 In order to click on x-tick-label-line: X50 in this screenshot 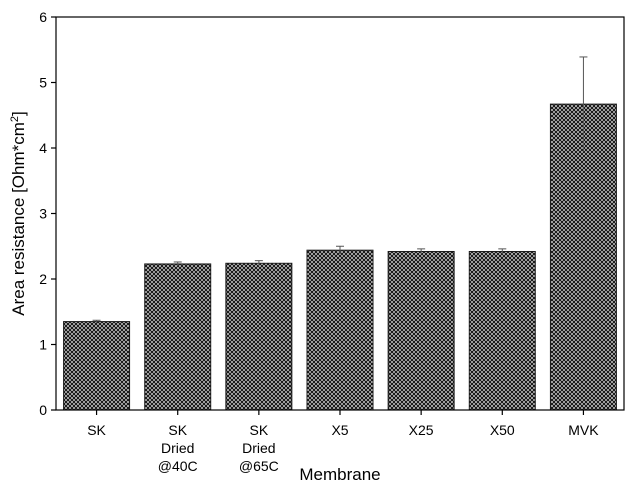, I will do `click(502, 430)`.